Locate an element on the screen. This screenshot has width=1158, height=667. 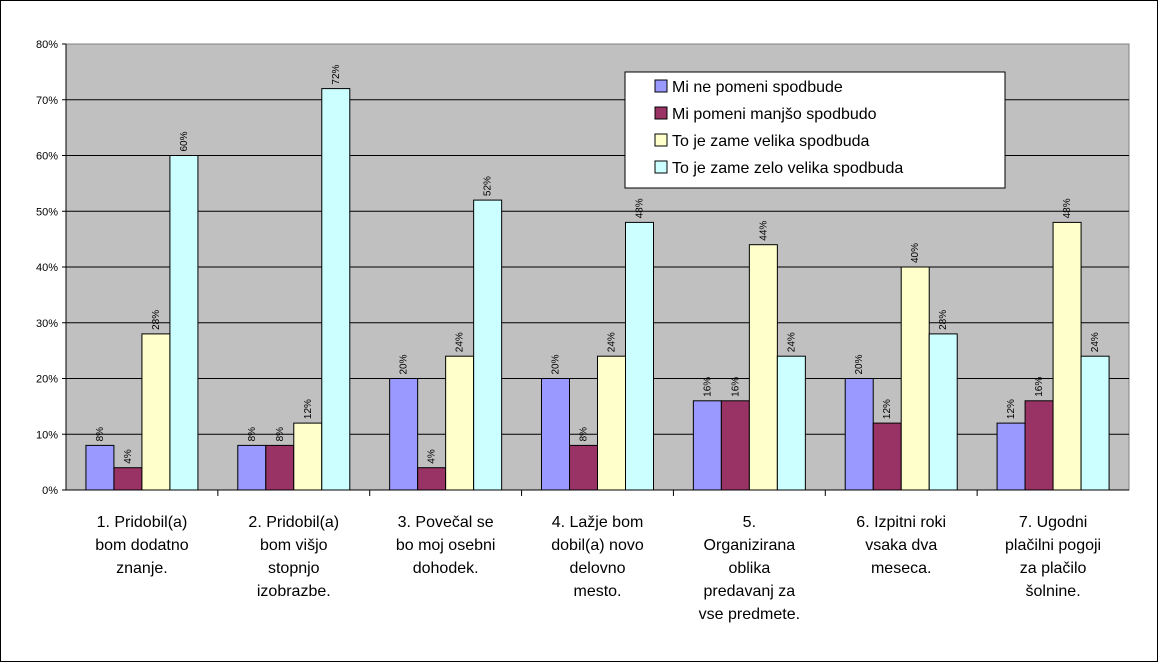
y-tick-label: 10% is located at coordinates (47, 435).